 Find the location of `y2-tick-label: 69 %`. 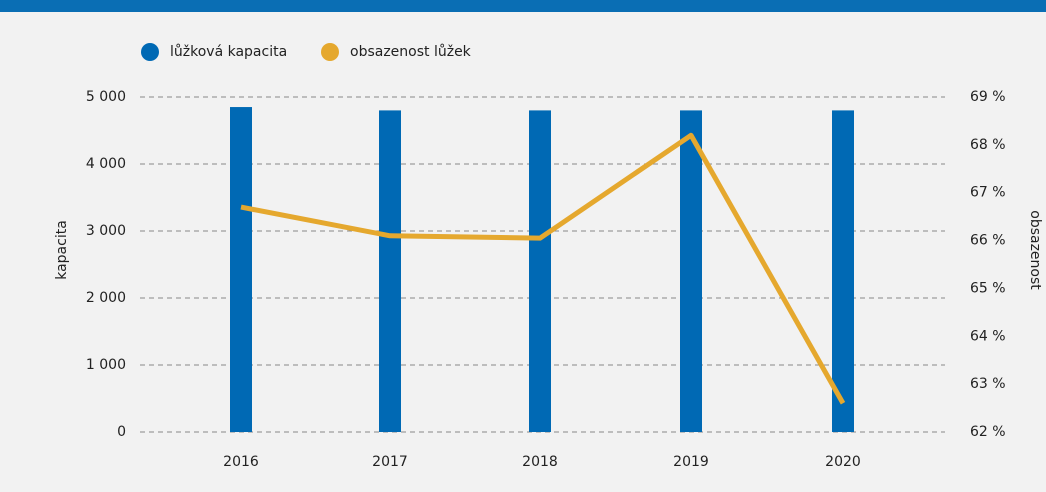

y2-tick-label: 69 % is located at coordinates (988, 97).